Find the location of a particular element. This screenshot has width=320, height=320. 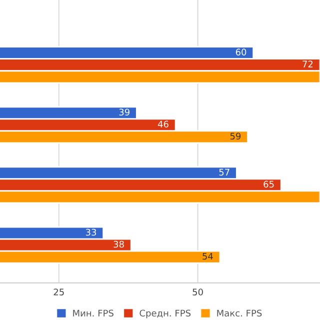

data-label: 54 is located at coordinates (207, 256).